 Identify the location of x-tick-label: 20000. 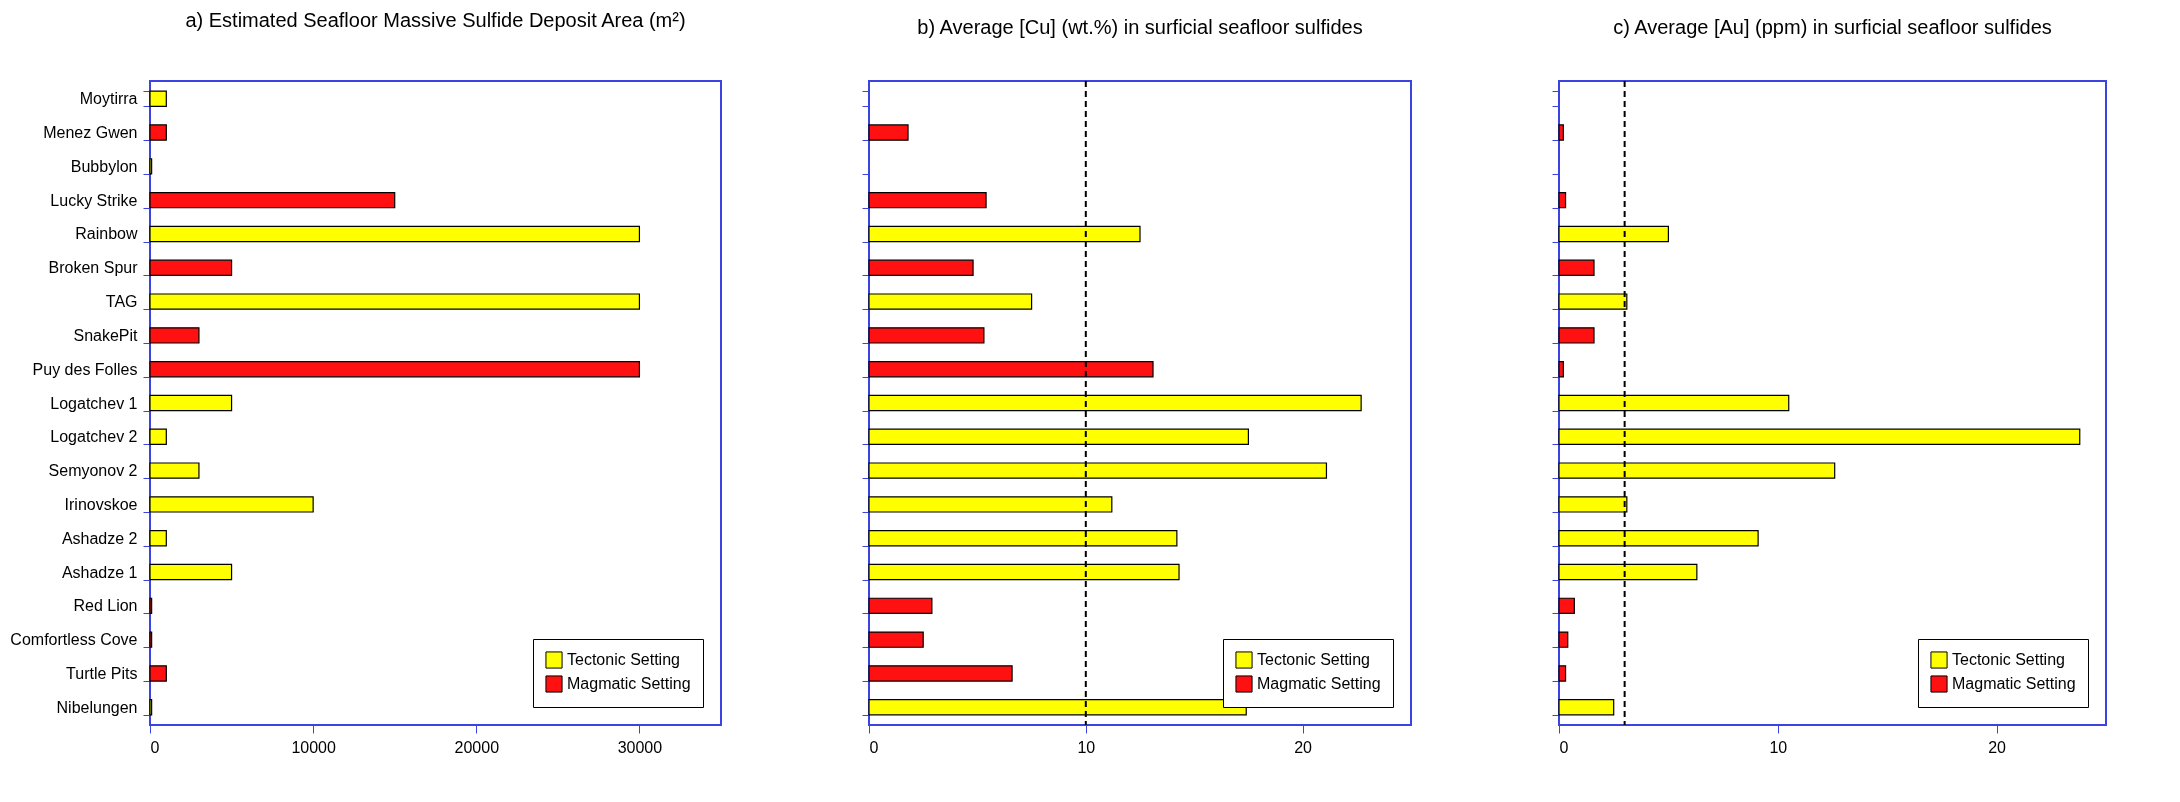
(477, 747).